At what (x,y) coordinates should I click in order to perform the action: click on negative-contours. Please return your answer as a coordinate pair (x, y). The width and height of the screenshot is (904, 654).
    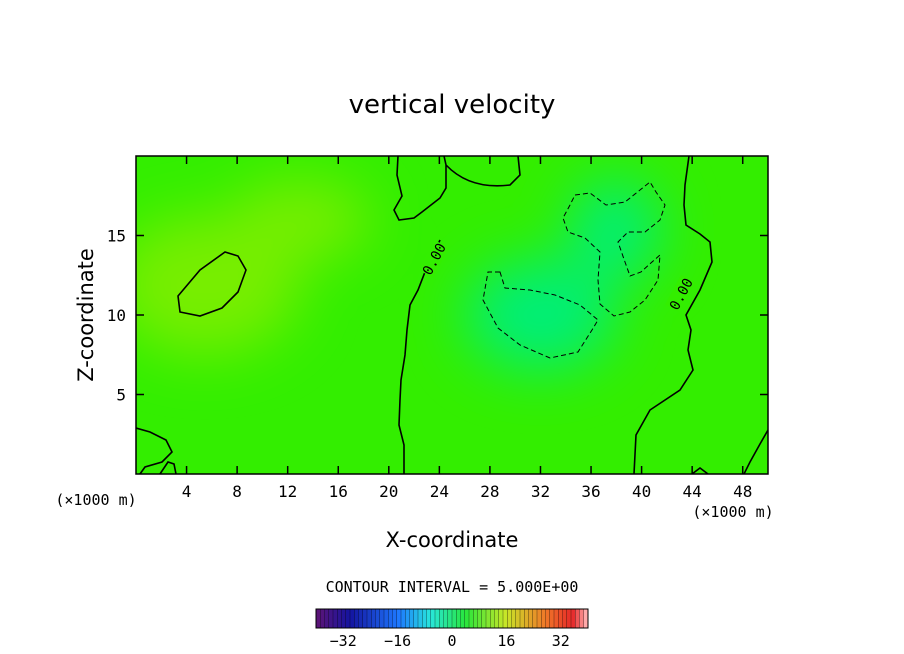
    Looking at the image, I should click on (574, 270).